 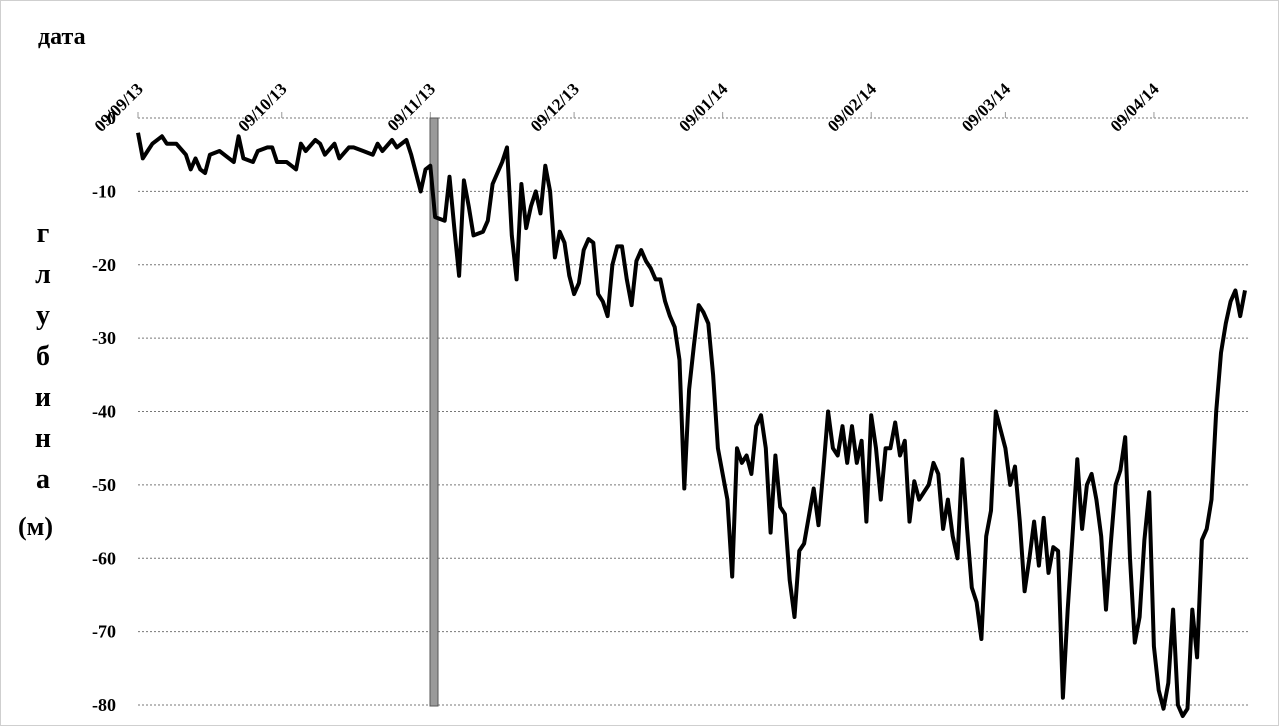 What do you see at coordinates (43, 356) in the screenshot?
I see `y-axis-label: глубина` at bounding box center [43, 356].